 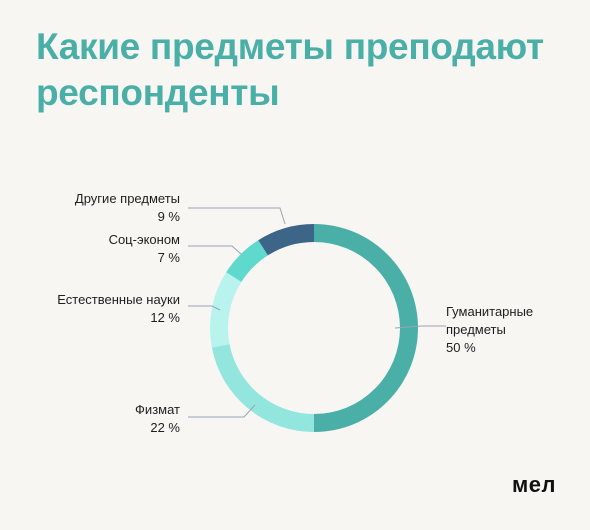 I want to click on mel-logo: мел, so click(x=534, y=484).